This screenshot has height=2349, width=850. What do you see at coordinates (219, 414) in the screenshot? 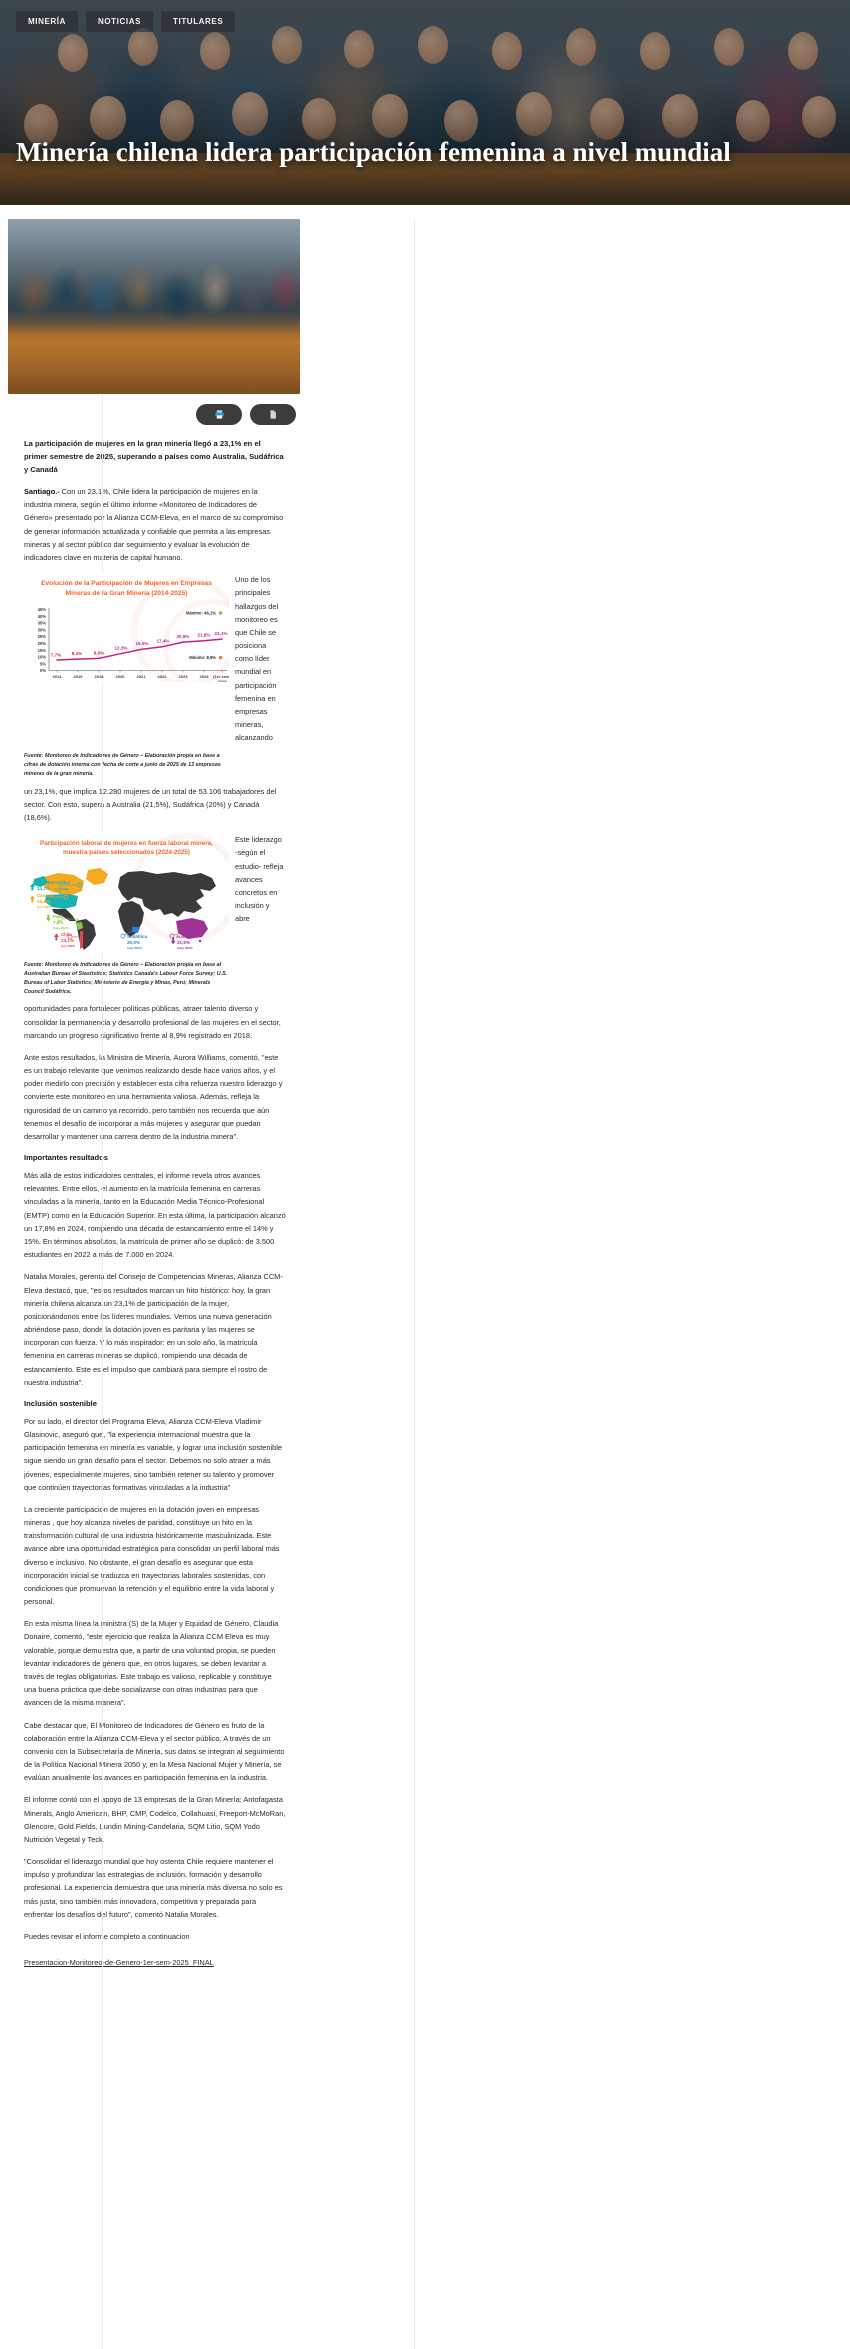
I see `print-icon` at bounding box center [219, 414].